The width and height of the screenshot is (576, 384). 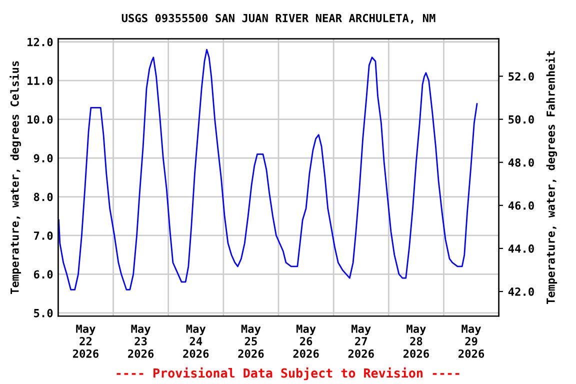 I want to click on x-tick-label: May 27 2026, so click(x=361, y=341).